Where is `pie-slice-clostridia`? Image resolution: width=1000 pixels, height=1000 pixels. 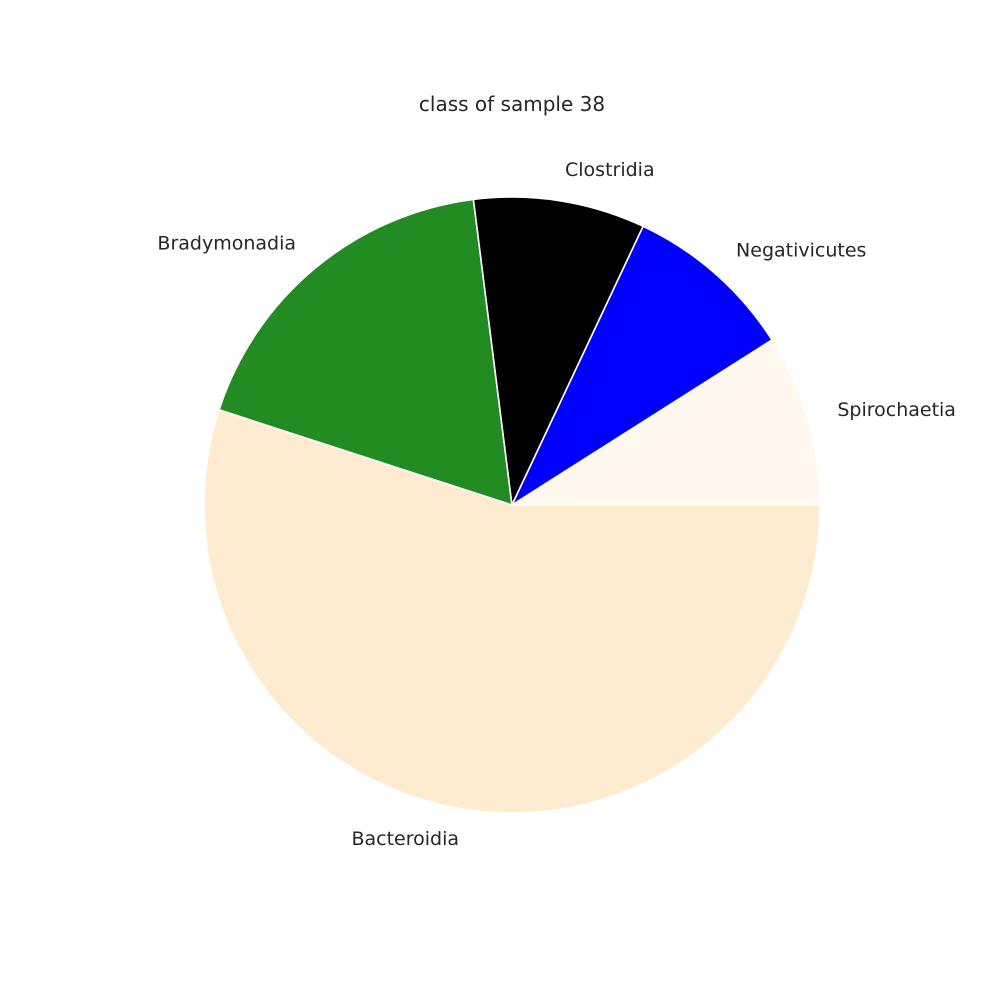
pie-slice-clostridia is located at coordinates (558, 351).